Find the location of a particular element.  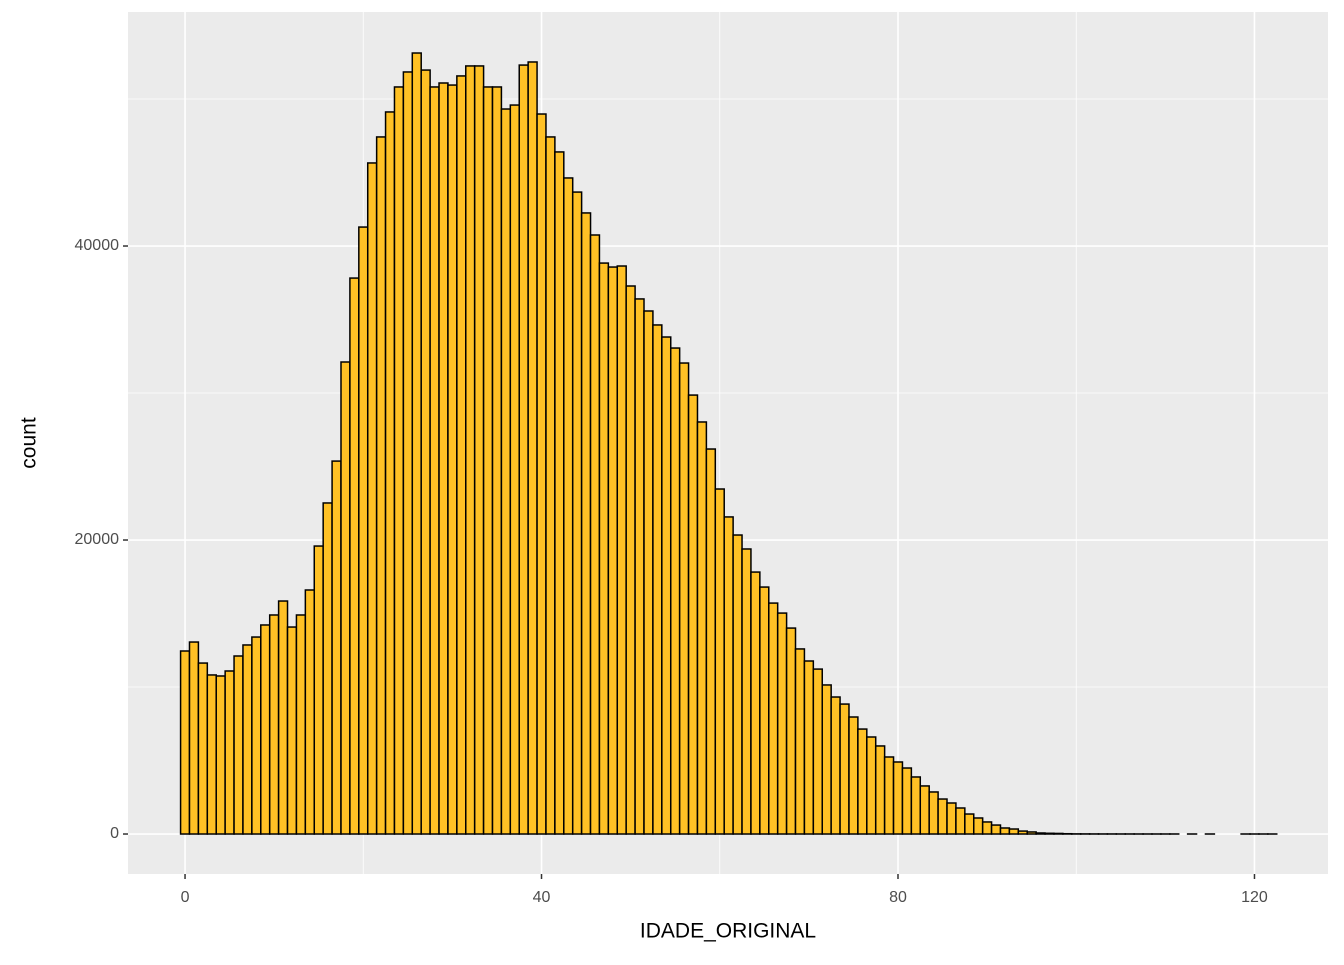

x-tick-label: 40 is located at coordinates (542, 897).